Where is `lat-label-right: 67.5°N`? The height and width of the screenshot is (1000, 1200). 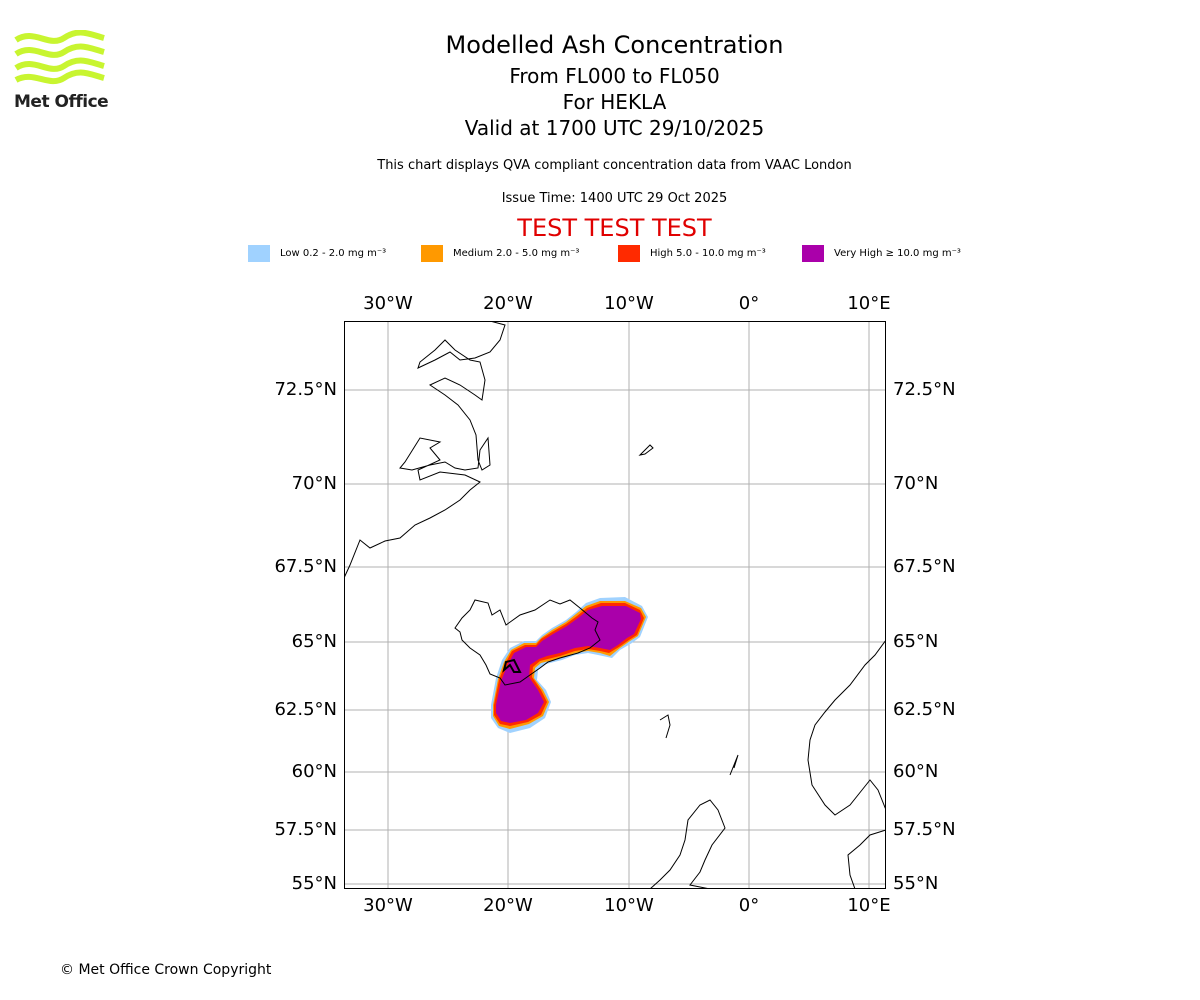
lat-label-right: 67.5°N is located at coordinates (924, 566).